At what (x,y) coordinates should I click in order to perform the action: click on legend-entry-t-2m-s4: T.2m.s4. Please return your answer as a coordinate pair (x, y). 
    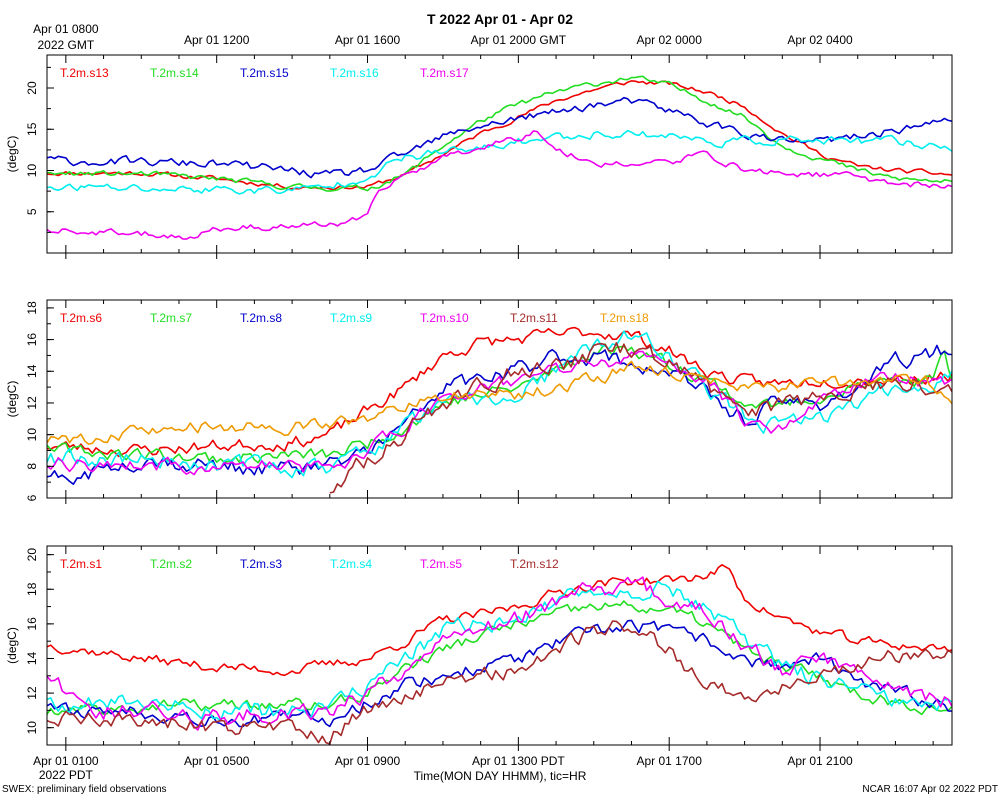
    Looking at the image, I should click on (351, 564).